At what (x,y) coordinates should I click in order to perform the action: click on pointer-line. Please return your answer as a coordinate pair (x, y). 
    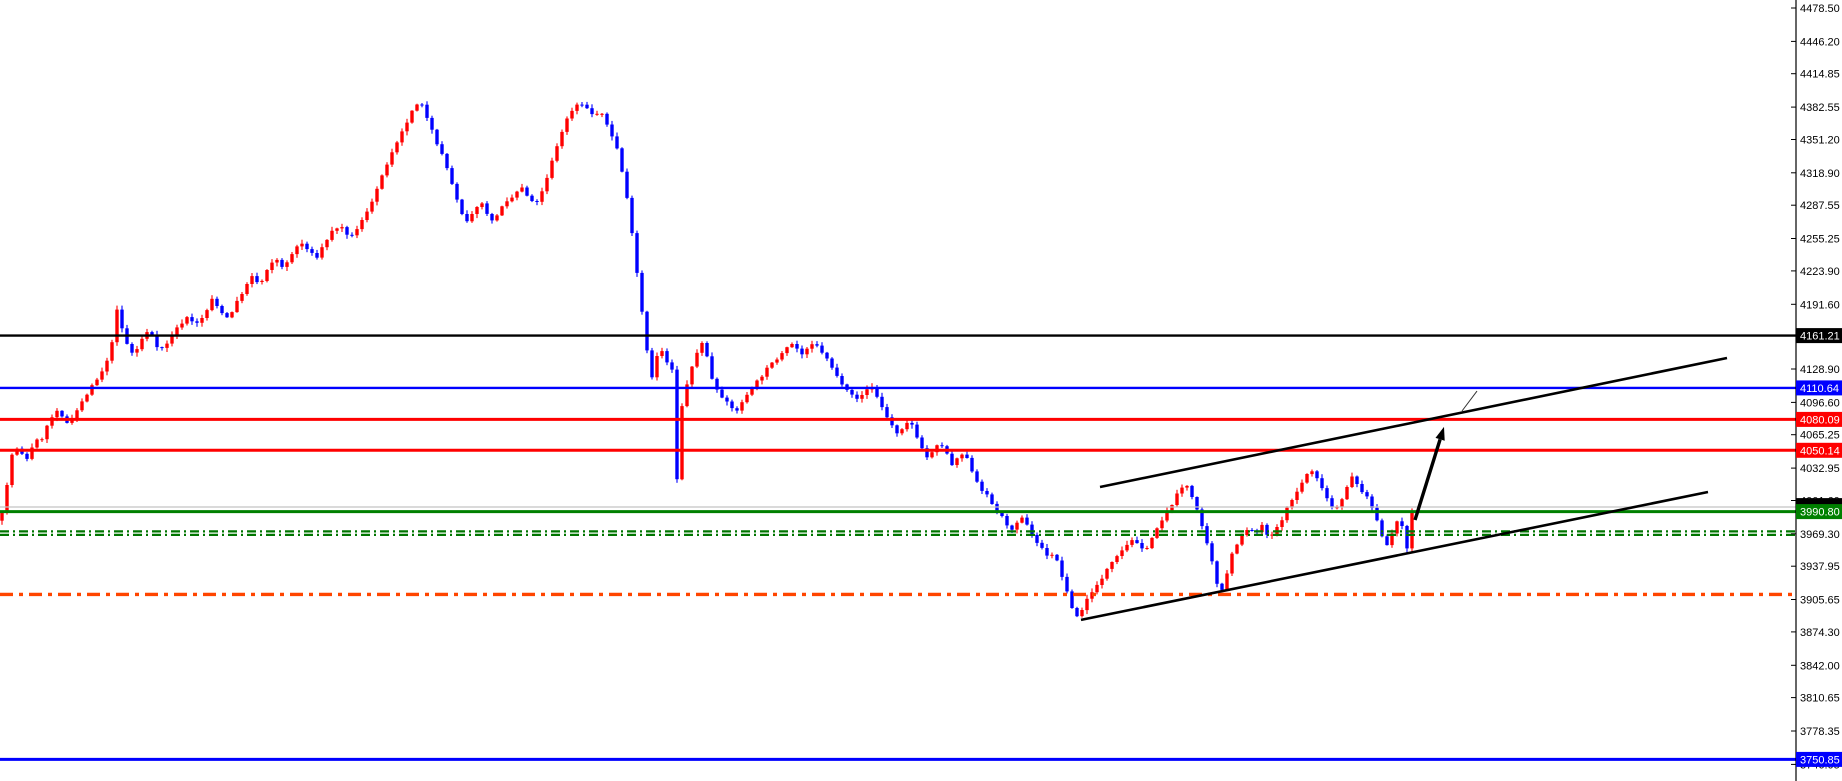
    Looking at the image, I should click on (1469, 401).